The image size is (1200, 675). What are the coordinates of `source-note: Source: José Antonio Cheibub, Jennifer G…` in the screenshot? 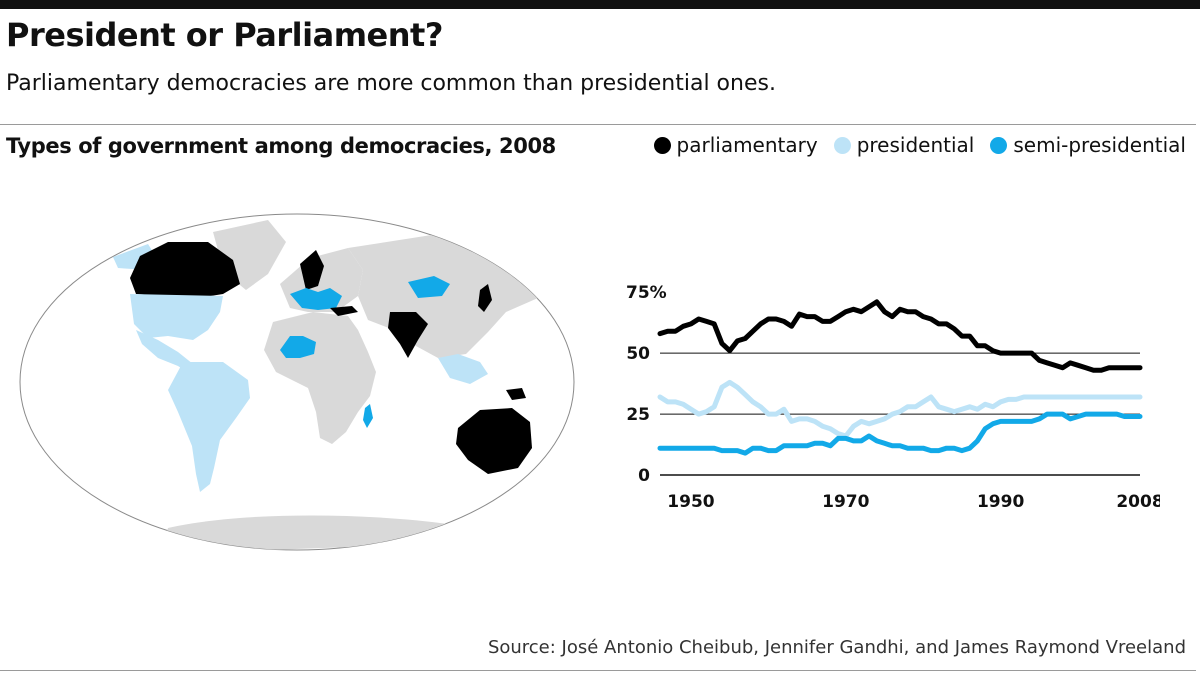 It's located at (836, 647).